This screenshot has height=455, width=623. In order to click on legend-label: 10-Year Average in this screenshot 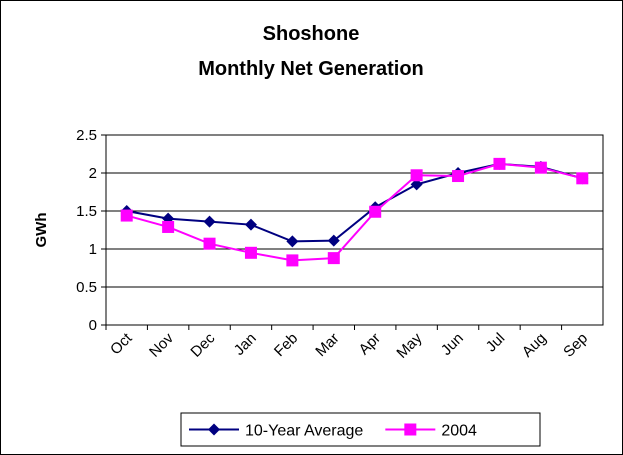, I will do `click(304, 431)`.